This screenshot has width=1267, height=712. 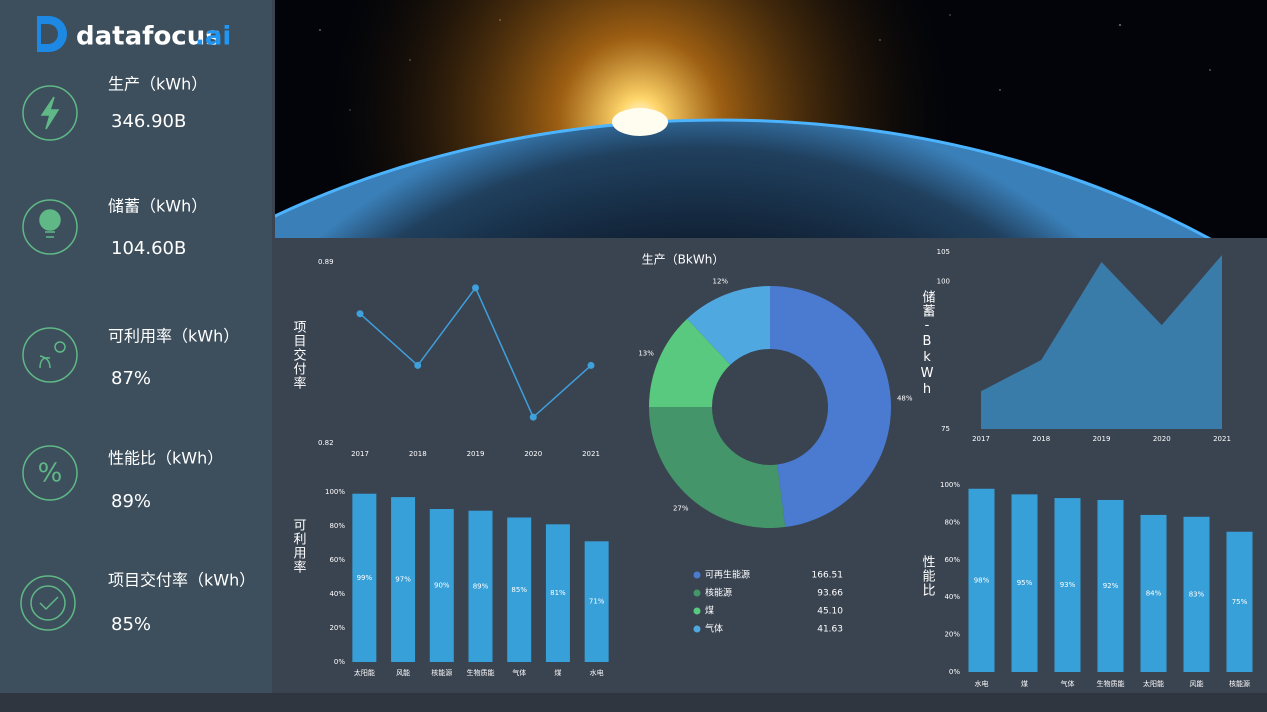 I want to click on bar-value-label: 83%, so click(x=1197, y=594).